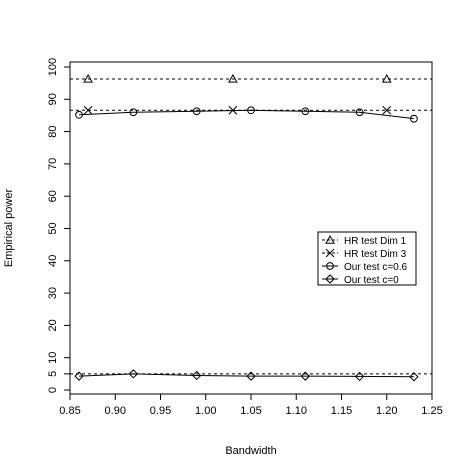 This screenshot has height=473, width=474. Describe the element at coordinates (9, 228) in the screenshot. I see `y-axis-label: Empirical power` at that location.